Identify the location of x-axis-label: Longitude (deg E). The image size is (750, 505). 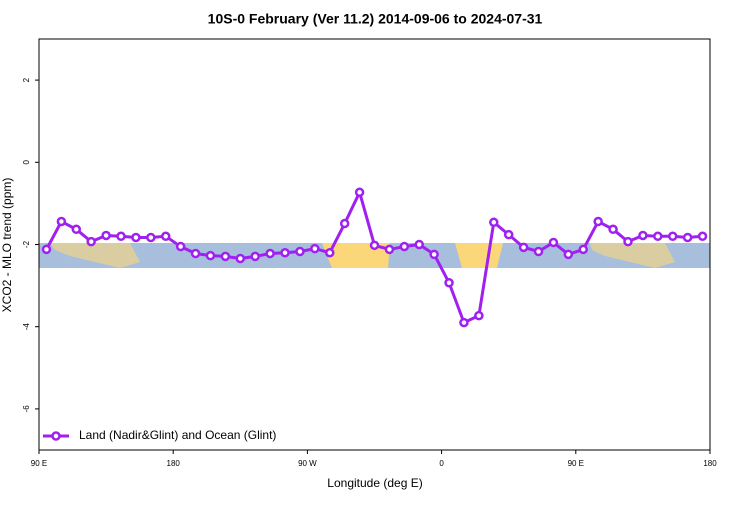
(374, 483).